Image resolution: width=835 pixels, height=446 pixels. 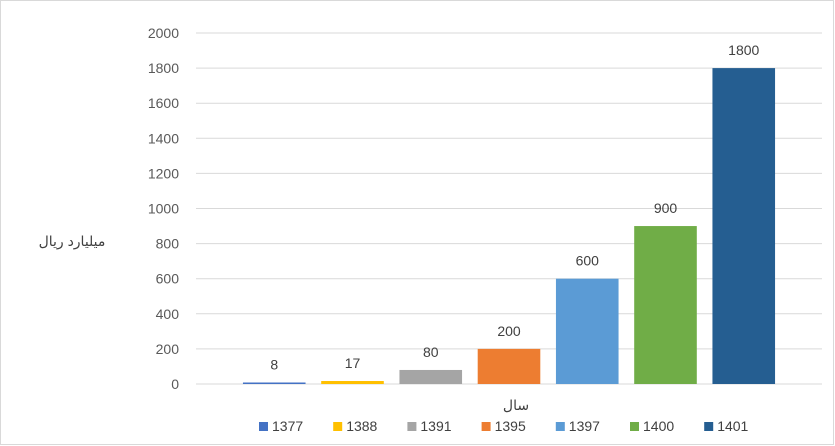 I want to click on y-tick-label: 2000, so click(x=163, y=33).